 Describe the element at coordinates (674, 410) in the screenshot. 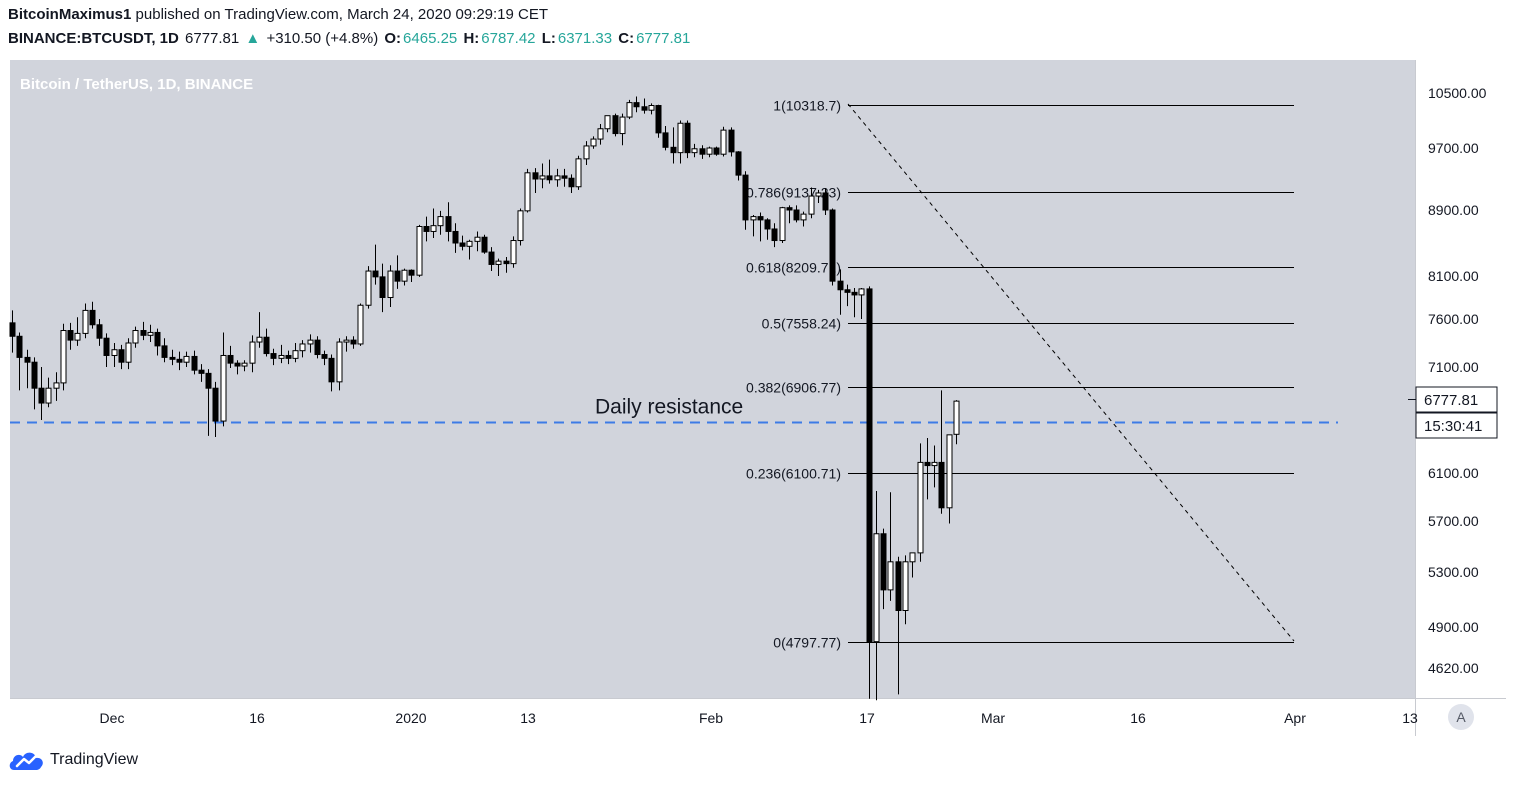

I see `daily-resistance: Daily resistance` at that location.